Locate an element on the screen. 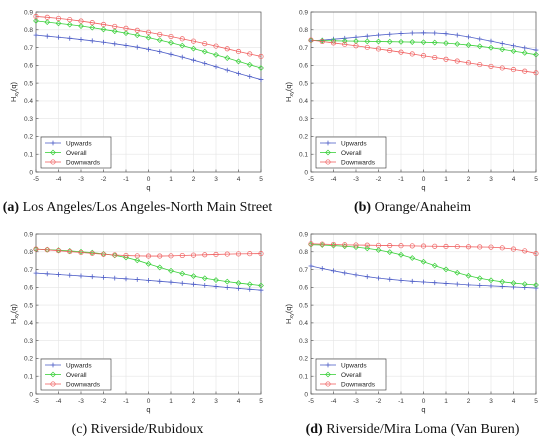 This screenshot has height=442, width=550. x-tick-label: 1 is located at coordinates (171, 401).